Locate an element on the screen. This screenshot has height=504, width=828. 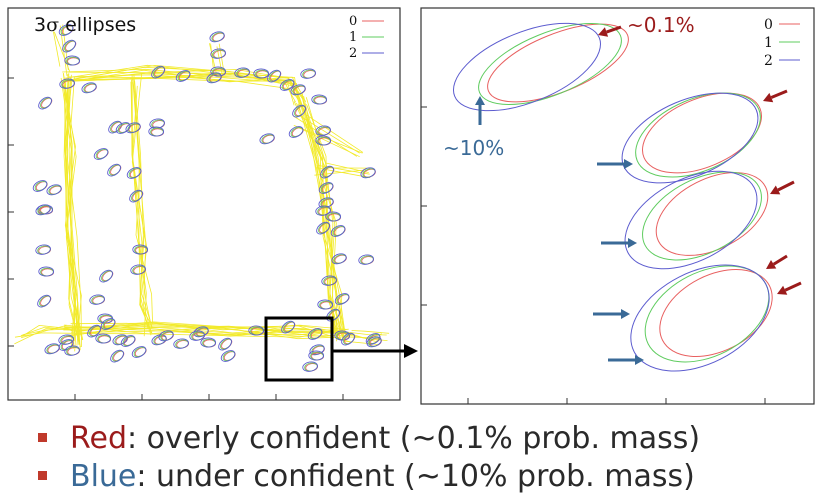
zoom-arrow is located at coordinates (375, 351).